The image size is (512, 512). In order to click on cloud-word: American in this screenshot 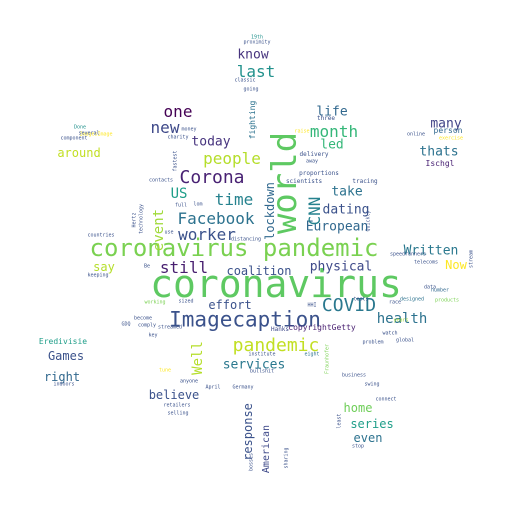, I will do `click(266, 449)`.